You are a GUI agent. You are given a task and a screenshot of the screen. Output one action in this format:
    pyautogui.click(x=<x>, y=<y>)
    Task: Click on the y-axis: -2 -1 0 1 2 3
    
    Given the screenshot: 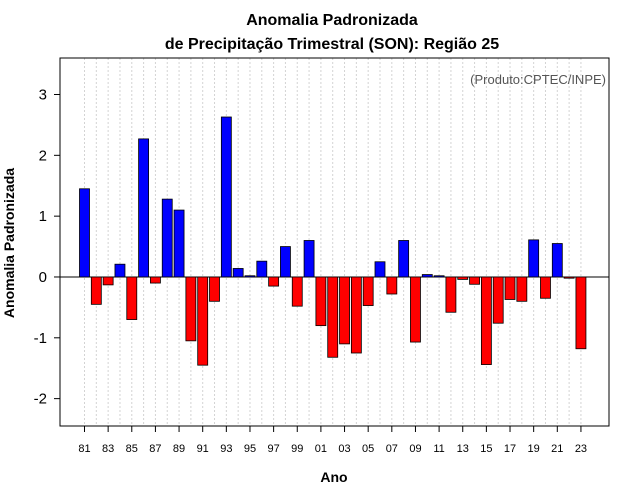 What is the action you would take?
    pyautogui.click(x=47, y=247)
    